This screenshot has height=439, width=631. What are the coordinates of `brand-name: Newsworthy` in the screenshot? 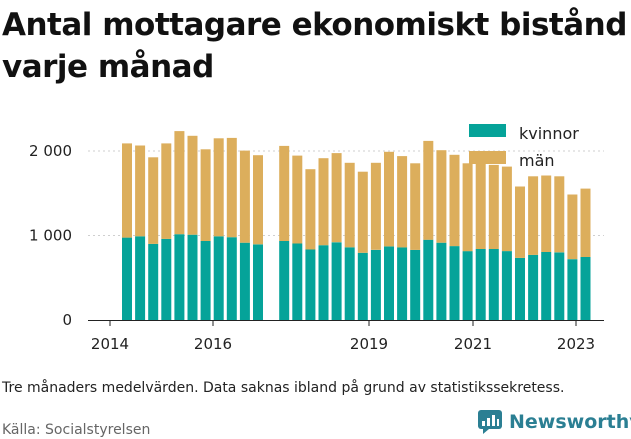 It's located at (570, 422).